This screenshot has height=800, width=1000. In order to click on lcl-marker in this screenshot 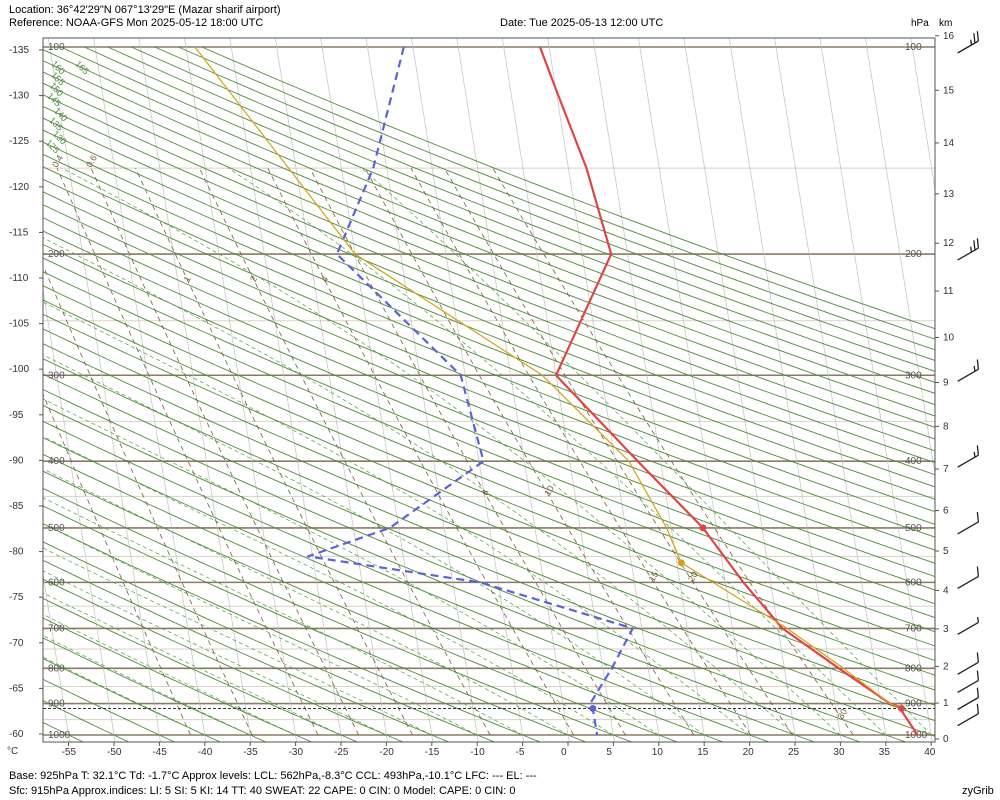, I will do `click(681, 563)`.